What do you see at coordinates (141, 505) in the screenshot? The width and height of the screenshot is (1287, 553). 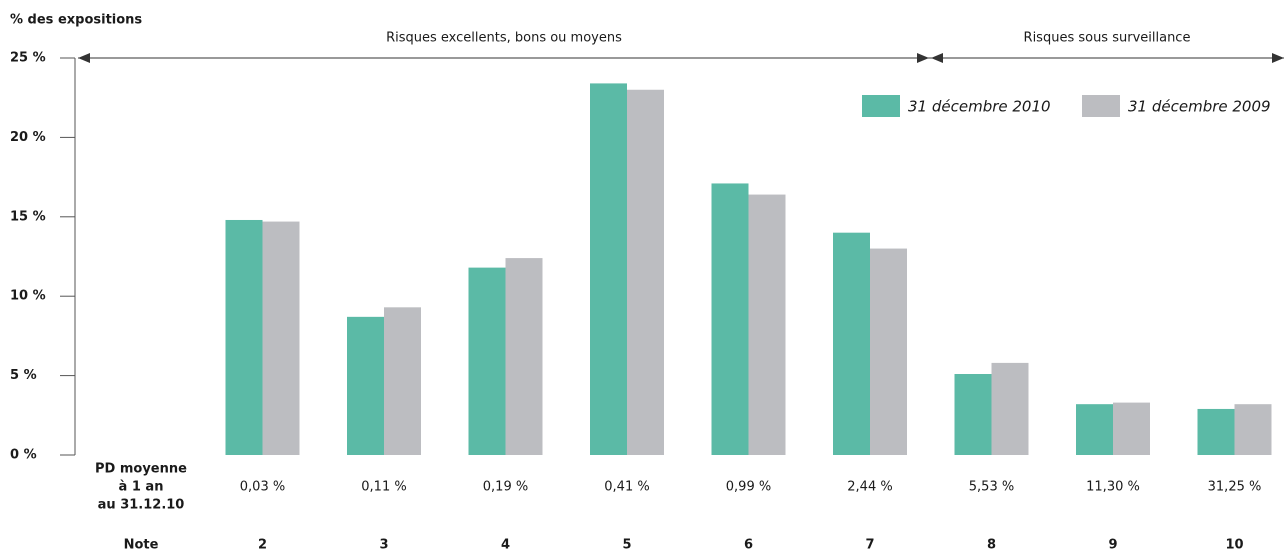 I see `row-header: au 31.12.10` at bounding box center [141, 505].